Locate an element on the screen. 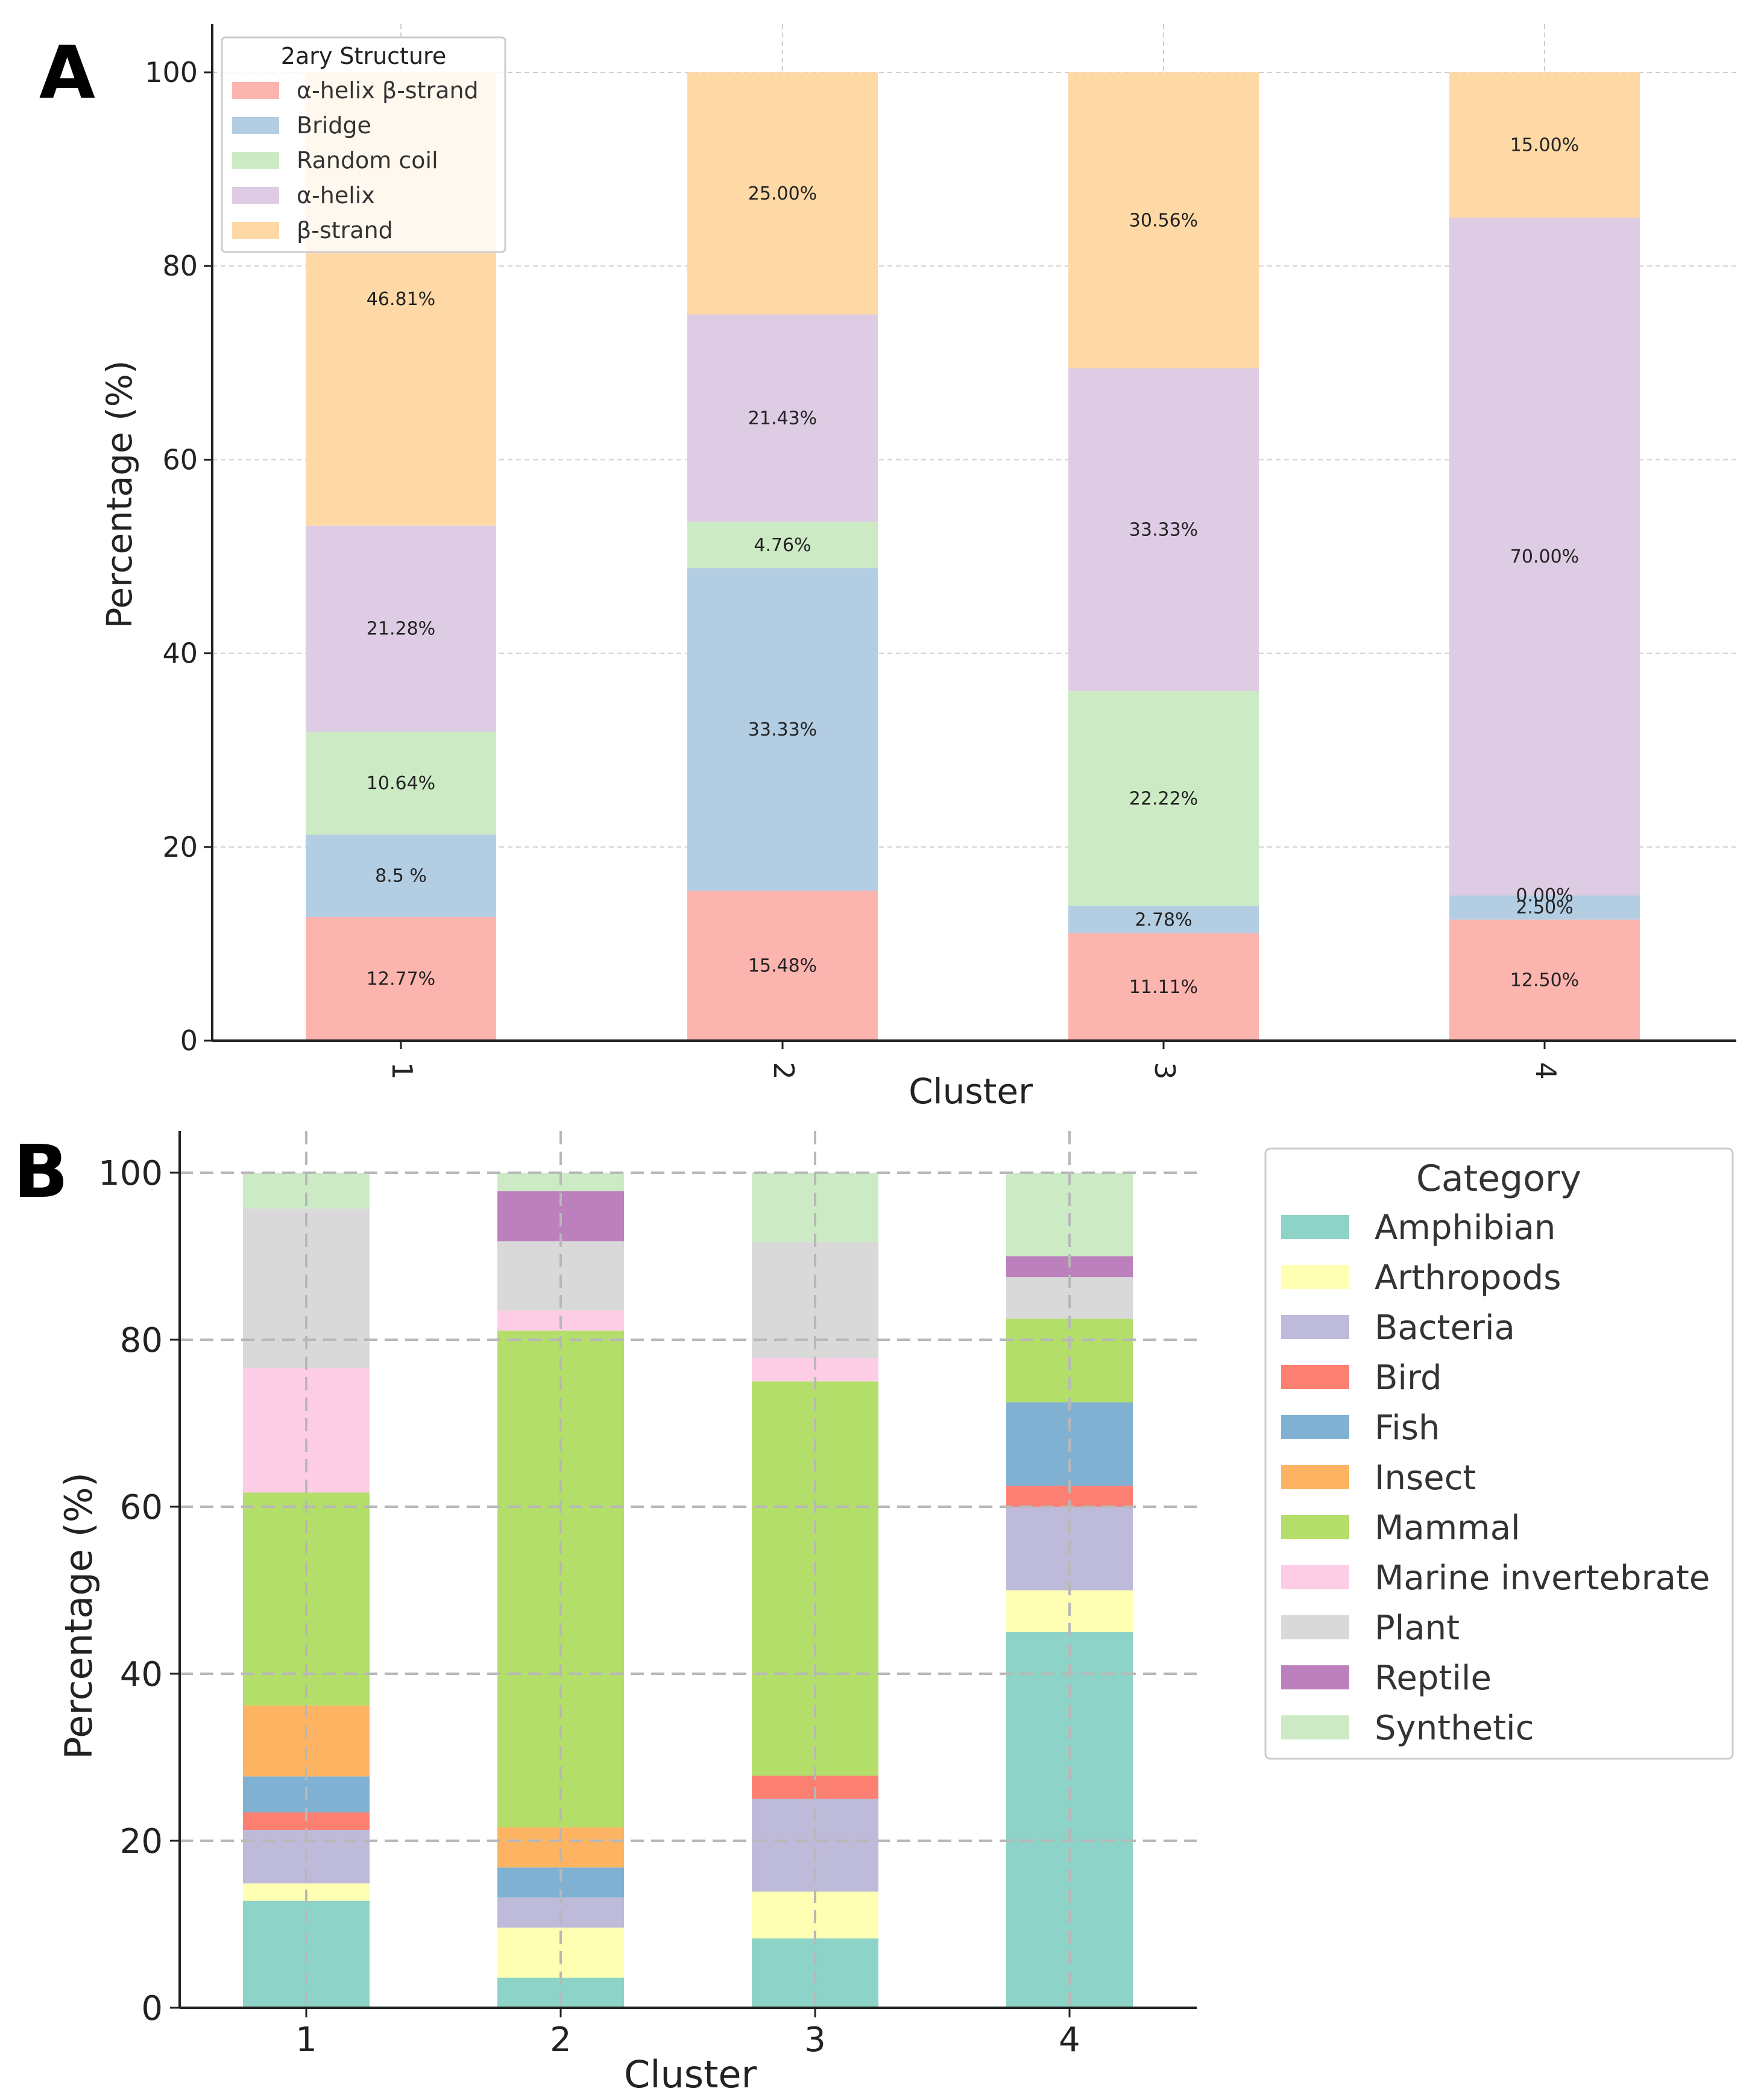  panel-a-data-label: 70.00% is located at coordinates (1544, 556).